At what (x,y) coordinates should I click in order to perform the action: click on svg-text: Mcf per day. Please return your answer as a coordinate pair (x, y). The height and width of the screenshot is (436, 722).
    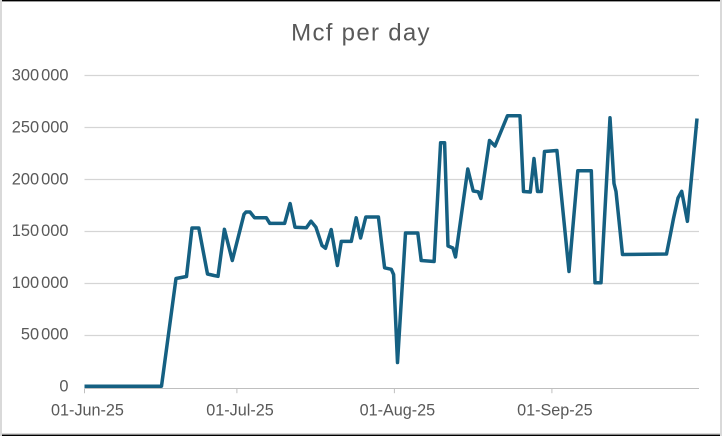
    Looking at the image, I should click on (361, 32).